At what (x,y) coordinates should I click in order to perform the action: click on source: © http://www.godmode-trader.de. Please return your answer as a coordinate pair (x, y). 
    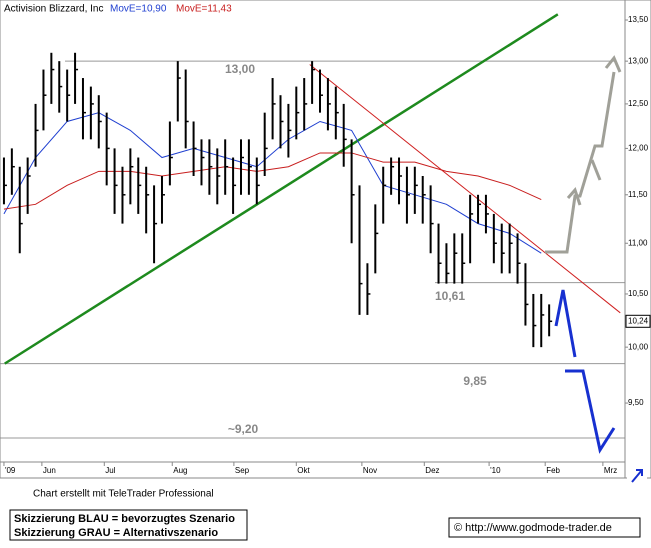
    Looking at the image, I should click on (533, 528).